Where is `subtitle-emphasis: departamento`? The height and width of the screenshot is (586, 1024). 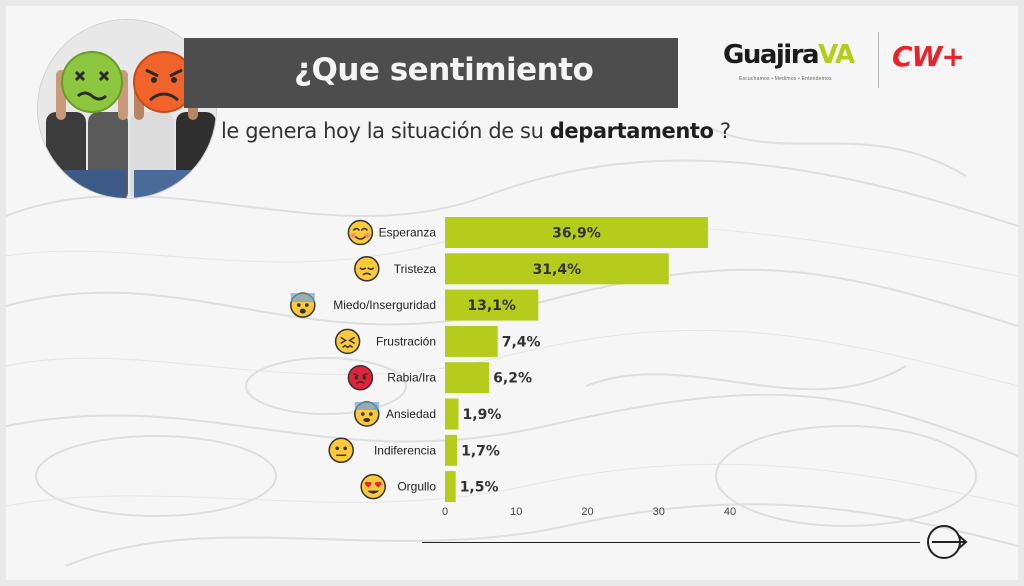 subtitle-emphasis: departamento is located at coordinates (631, 131).